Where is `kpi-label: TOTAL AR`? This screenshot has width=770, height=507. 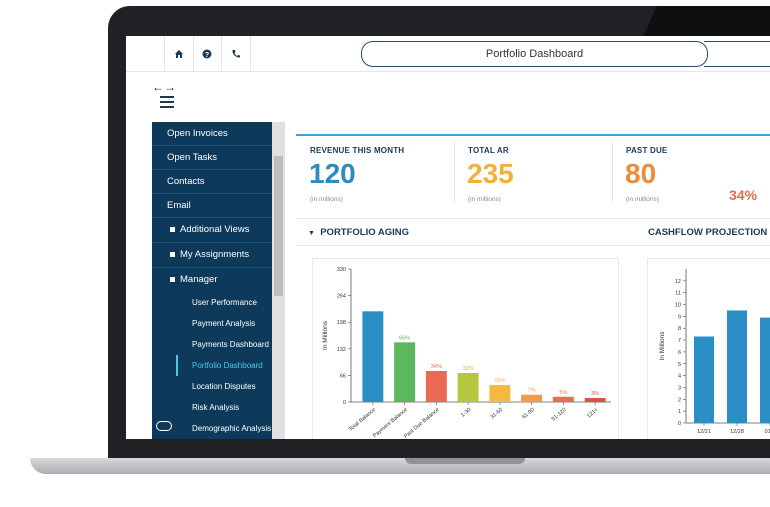 kpi-label: TOTAL AR is located at coordinates (488, 150).